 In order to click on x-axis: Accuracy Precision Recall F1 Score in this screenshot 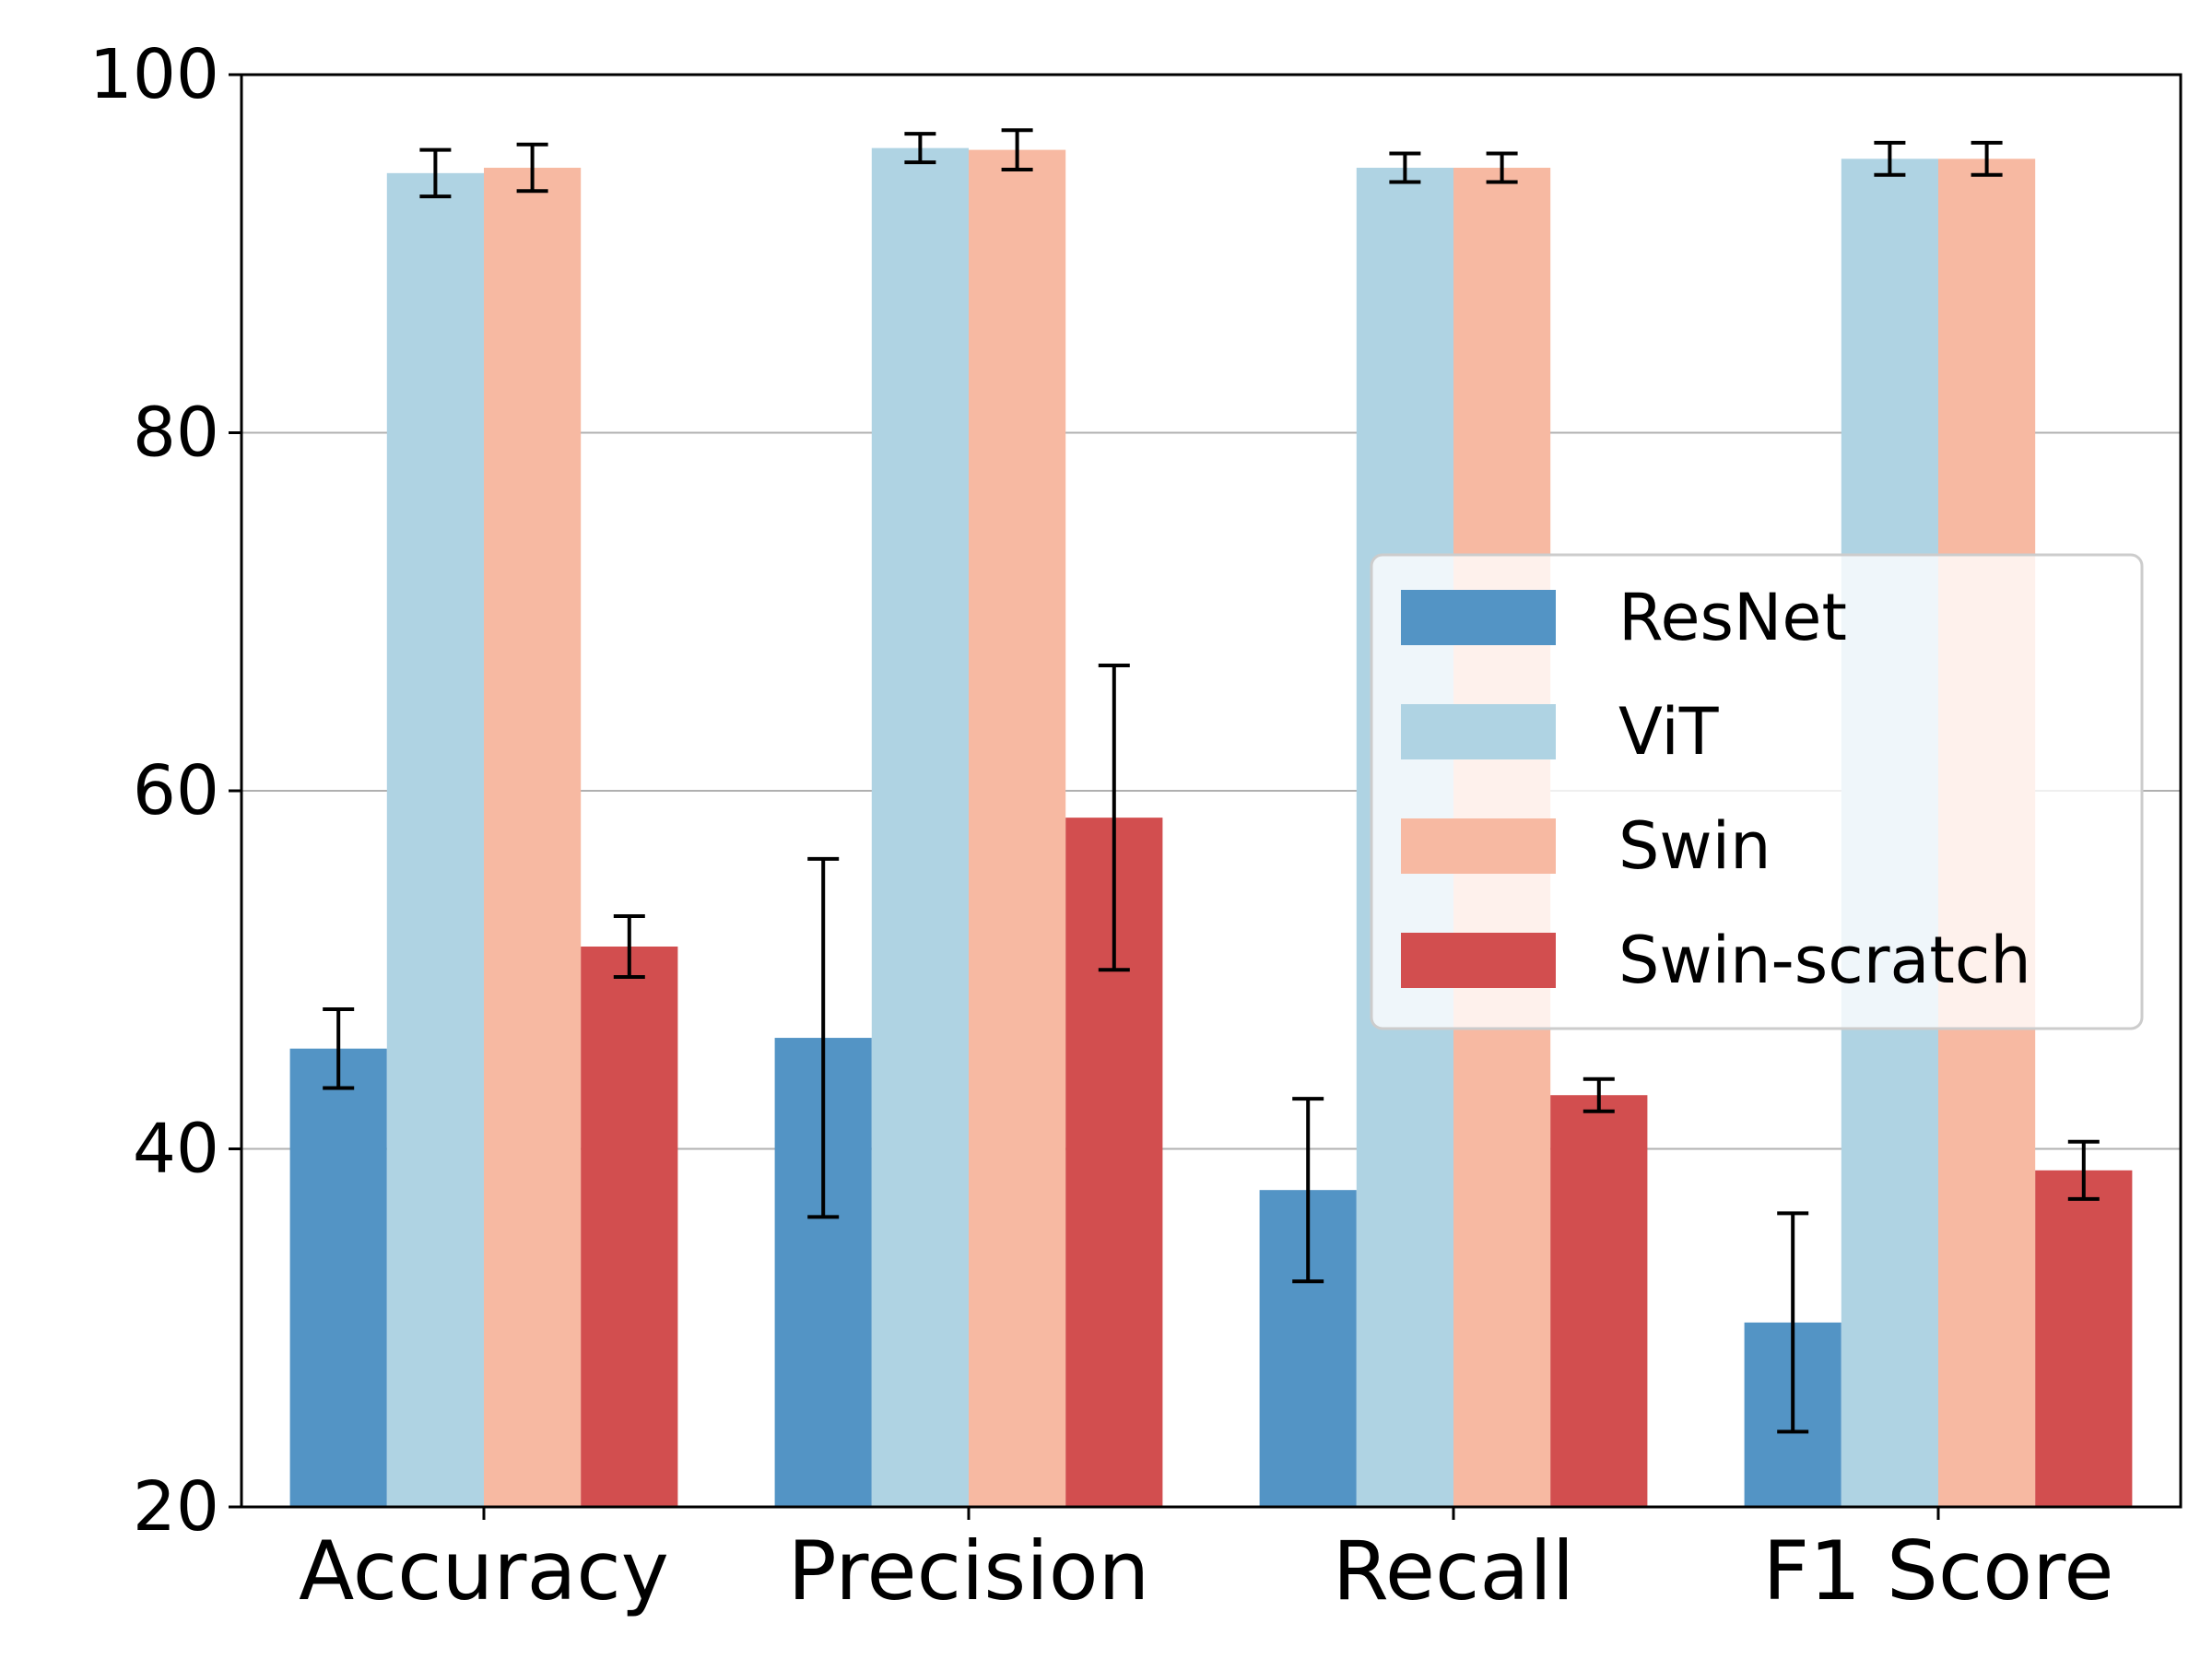, I will do `click(1206, 1562)`.